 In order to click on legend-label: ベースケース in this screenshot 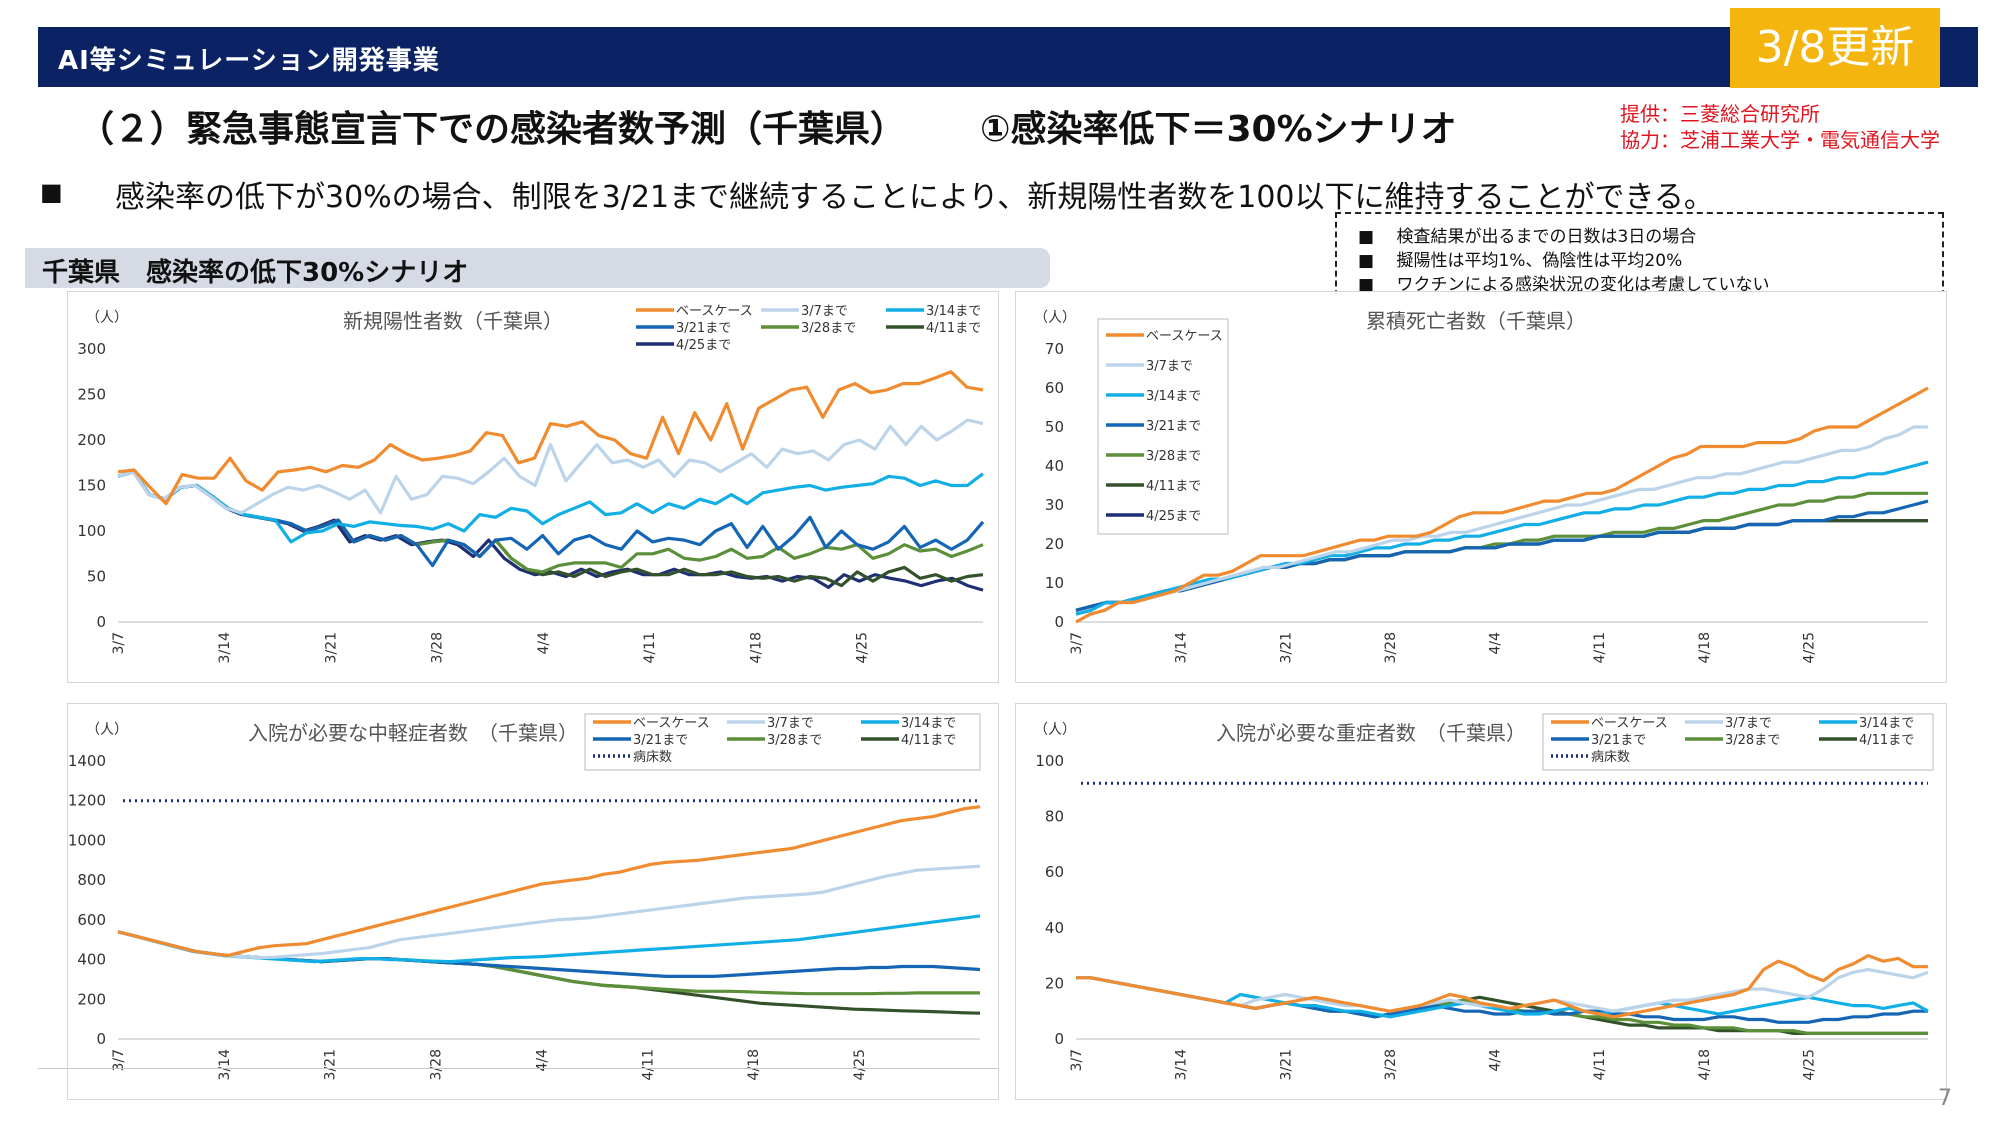, I will do `click(671, 723)`.